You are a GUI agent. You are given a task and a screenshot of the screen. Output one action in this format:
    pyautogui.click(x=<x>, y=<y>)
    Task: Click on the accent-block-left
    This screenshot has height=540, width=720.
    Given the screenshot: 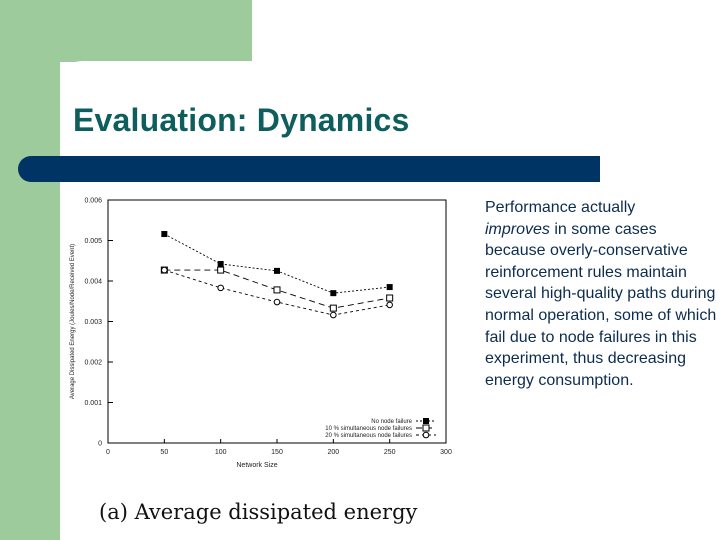 What is the action you would take?
    pyautogui.click(x=30, y=270)
    